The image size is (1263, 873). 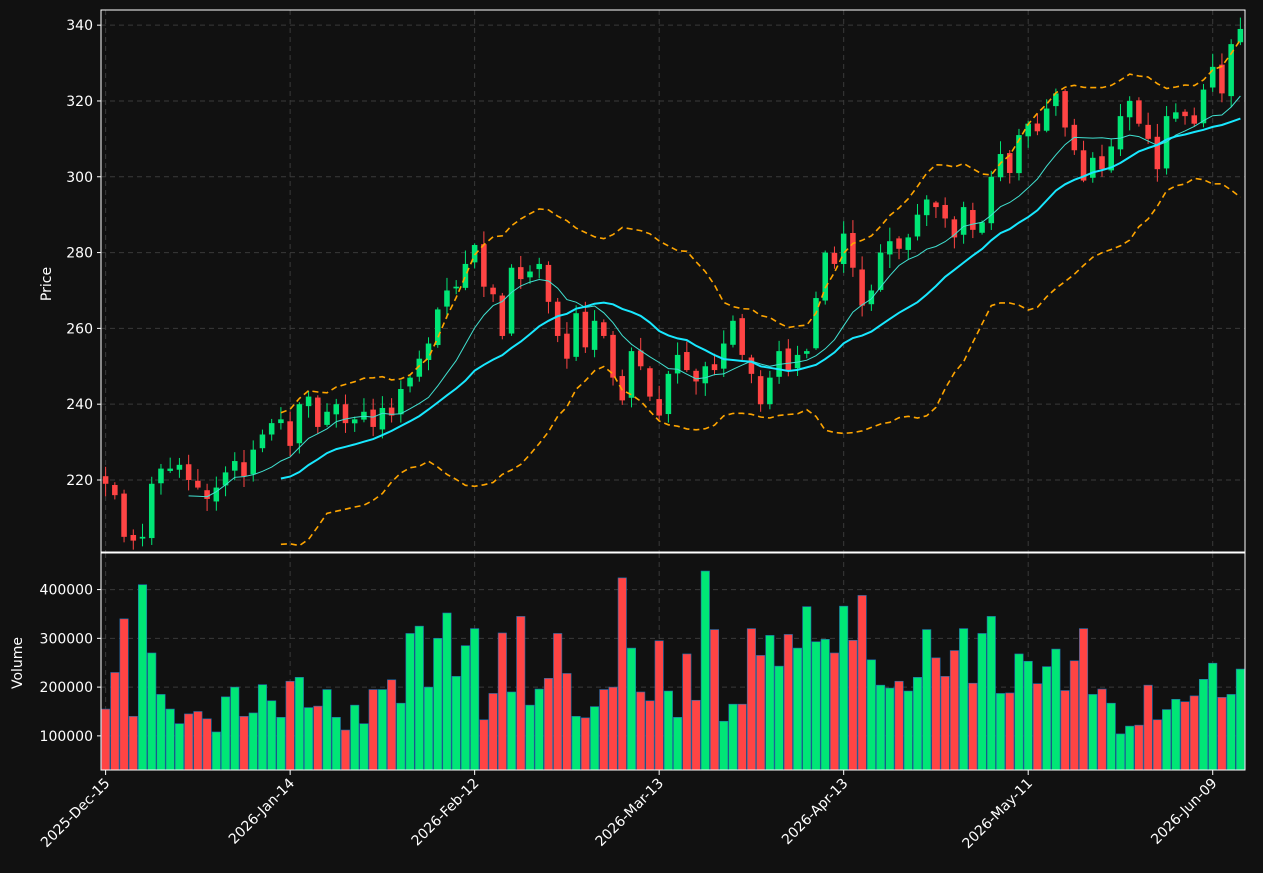 I want to click on price-tick-label: 320, so click(x=79, y=102).